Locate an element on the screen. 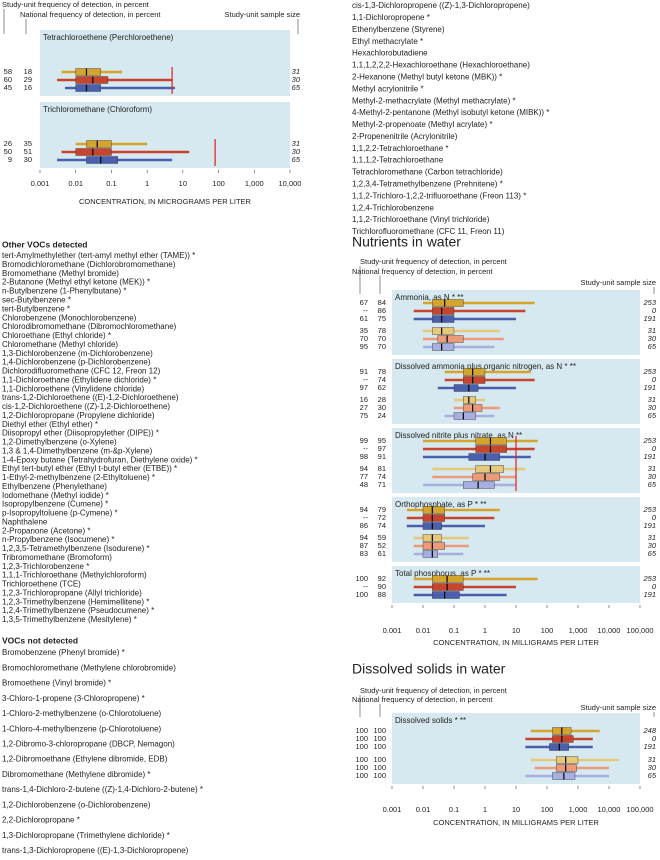 This screenshot has width=660, height=860. axis-title: CONCENTRATION, IN MILLIGRAMS PER LITER is located at coordinates (516, 642).